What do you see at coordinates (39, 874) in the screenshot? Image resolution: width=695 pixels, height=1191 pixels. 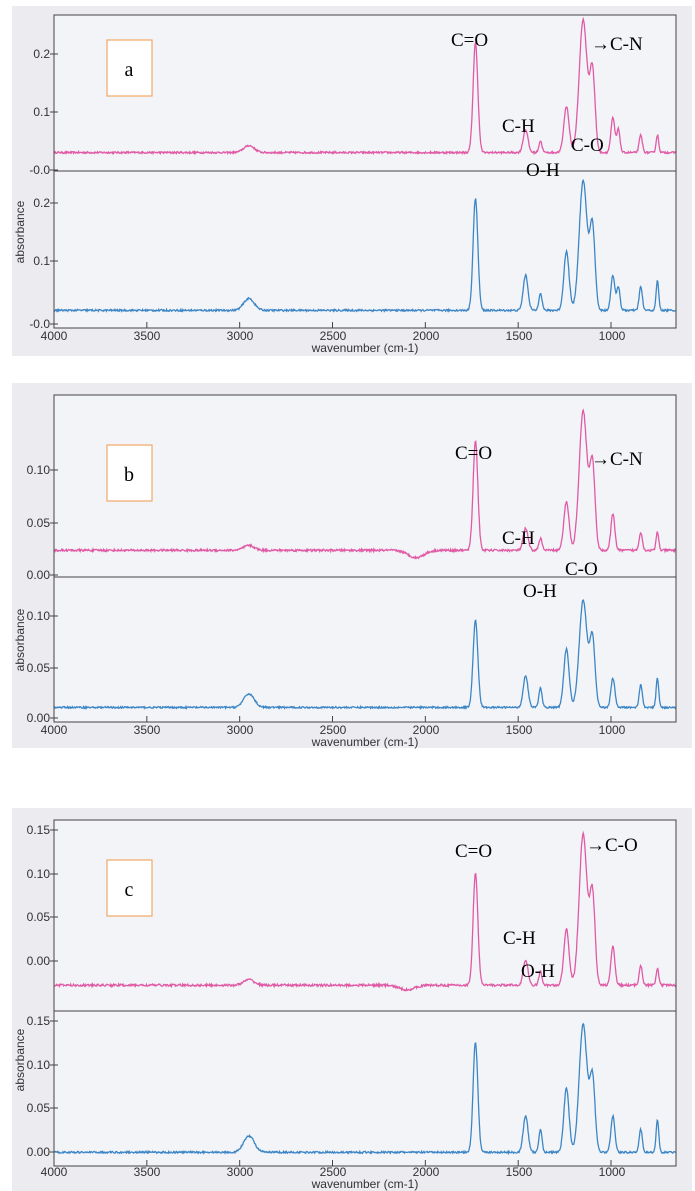 I see `panel-c-top-ytick-label: 0.10` at bounding box center [39, 874].